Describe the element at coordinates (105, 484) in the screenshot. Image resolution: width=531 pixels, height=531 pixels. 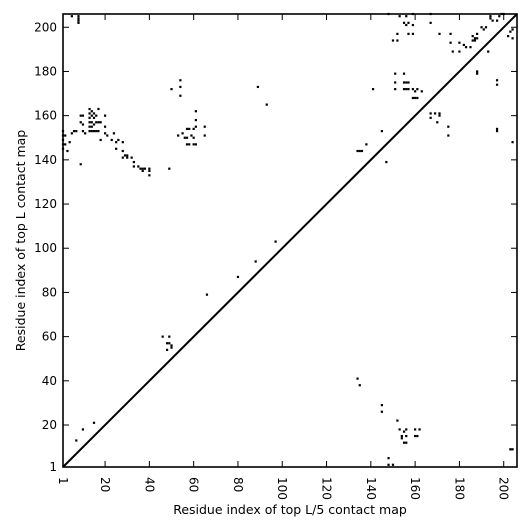
I see `x-tick-label: 20` at that location.